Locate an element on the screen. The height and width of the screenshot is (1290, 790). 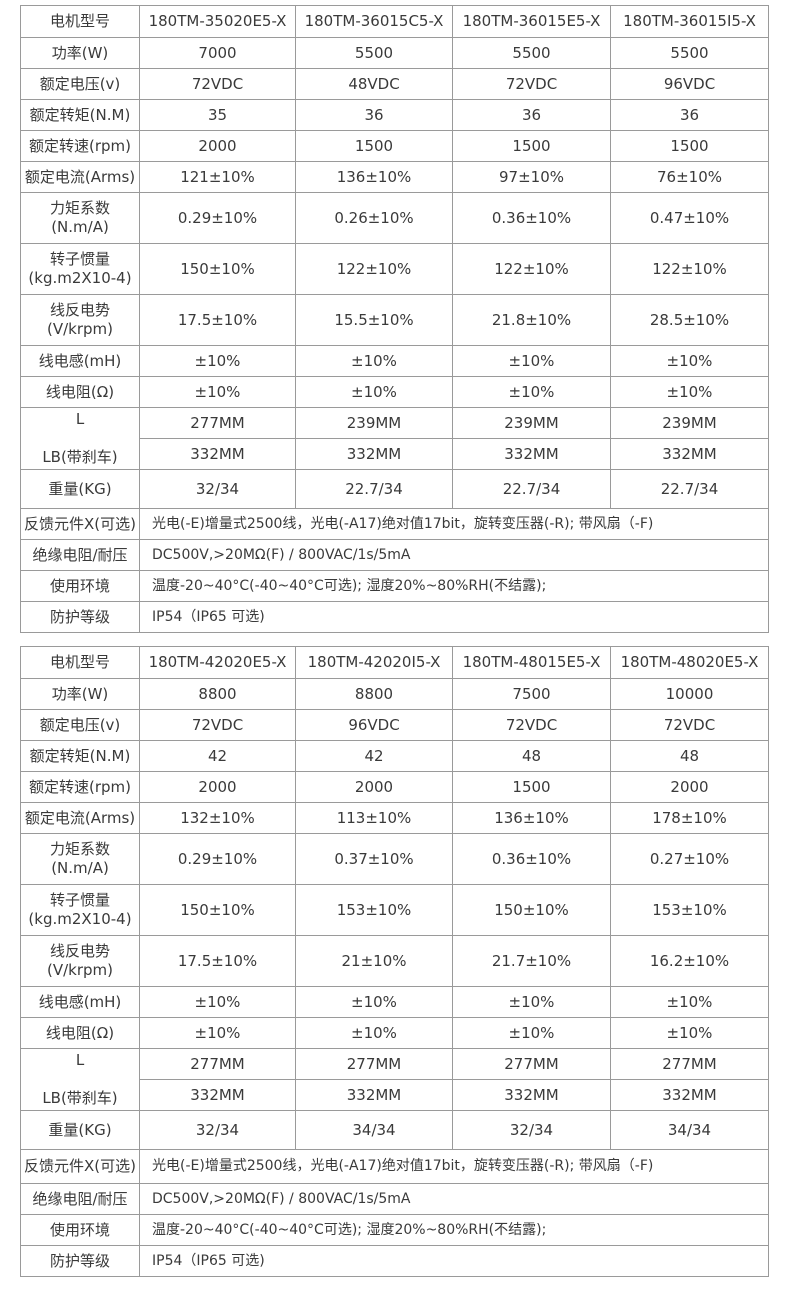
table-row: 功率(W) 8800 8800 7500 10000 is located at coordinates (394, 694).